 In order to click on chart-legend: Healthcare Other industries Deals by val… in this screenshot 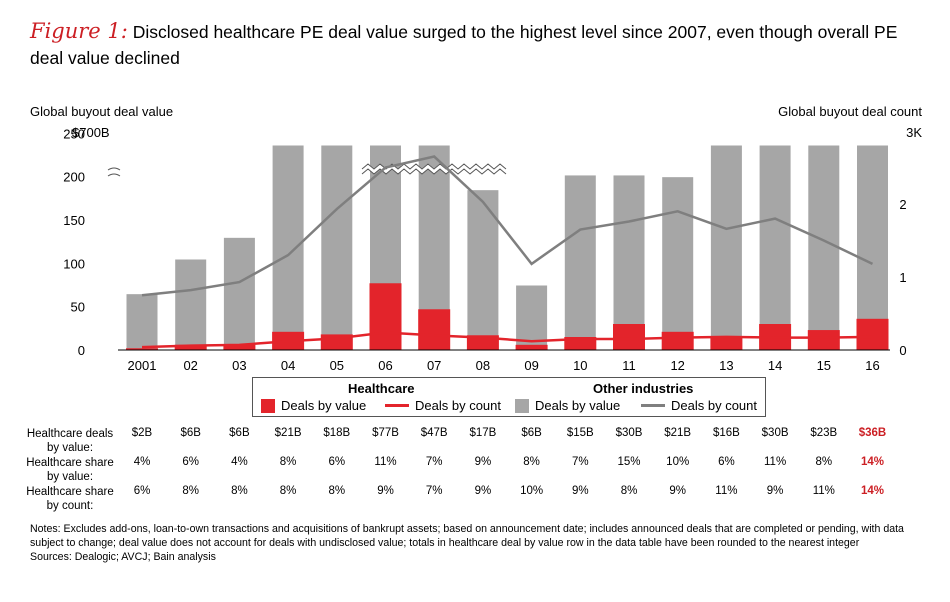, I will do `click(509, 397)`.